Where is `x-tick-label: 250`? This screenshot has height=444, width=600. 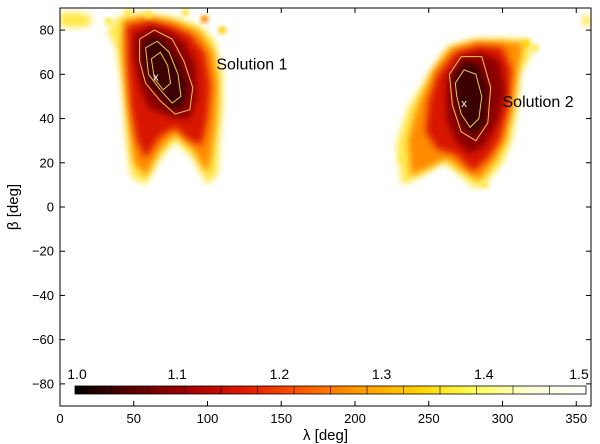 x-tick-label: 250 is located at coordinates (429, 418).